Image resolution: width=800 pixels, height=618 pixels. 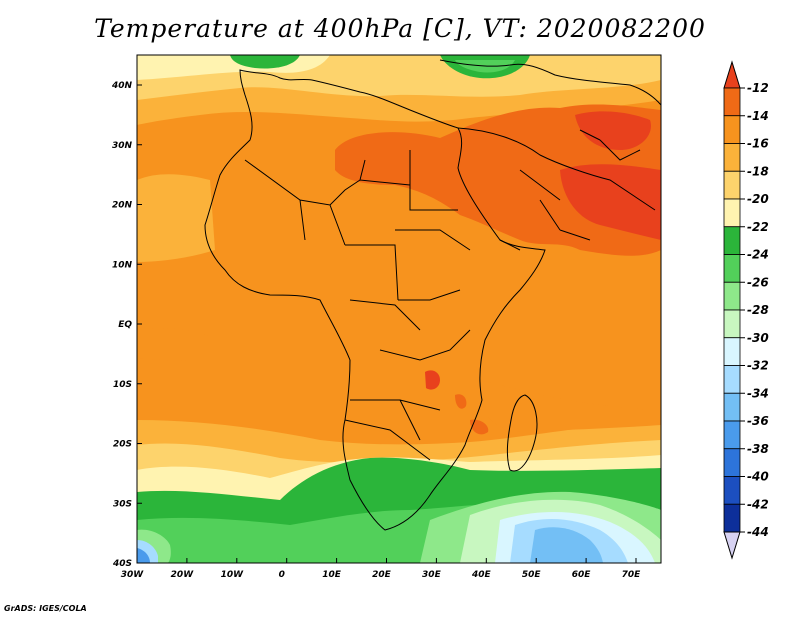 I want to click on colorbar-label: -34, so click(x=758, y=393).